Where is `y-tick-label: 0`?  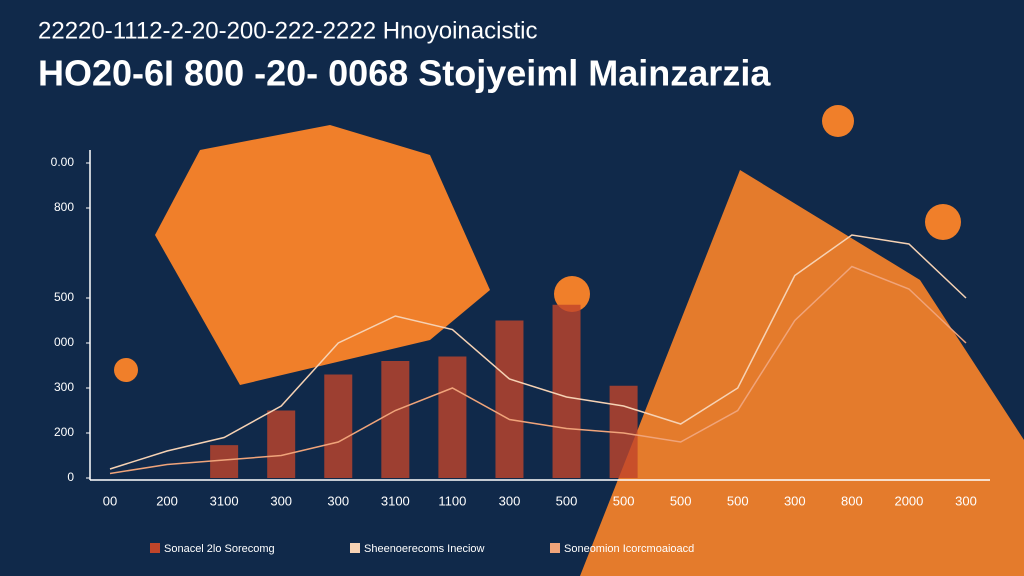 y-tick-label: 0 is located at coordinates (70, 477).